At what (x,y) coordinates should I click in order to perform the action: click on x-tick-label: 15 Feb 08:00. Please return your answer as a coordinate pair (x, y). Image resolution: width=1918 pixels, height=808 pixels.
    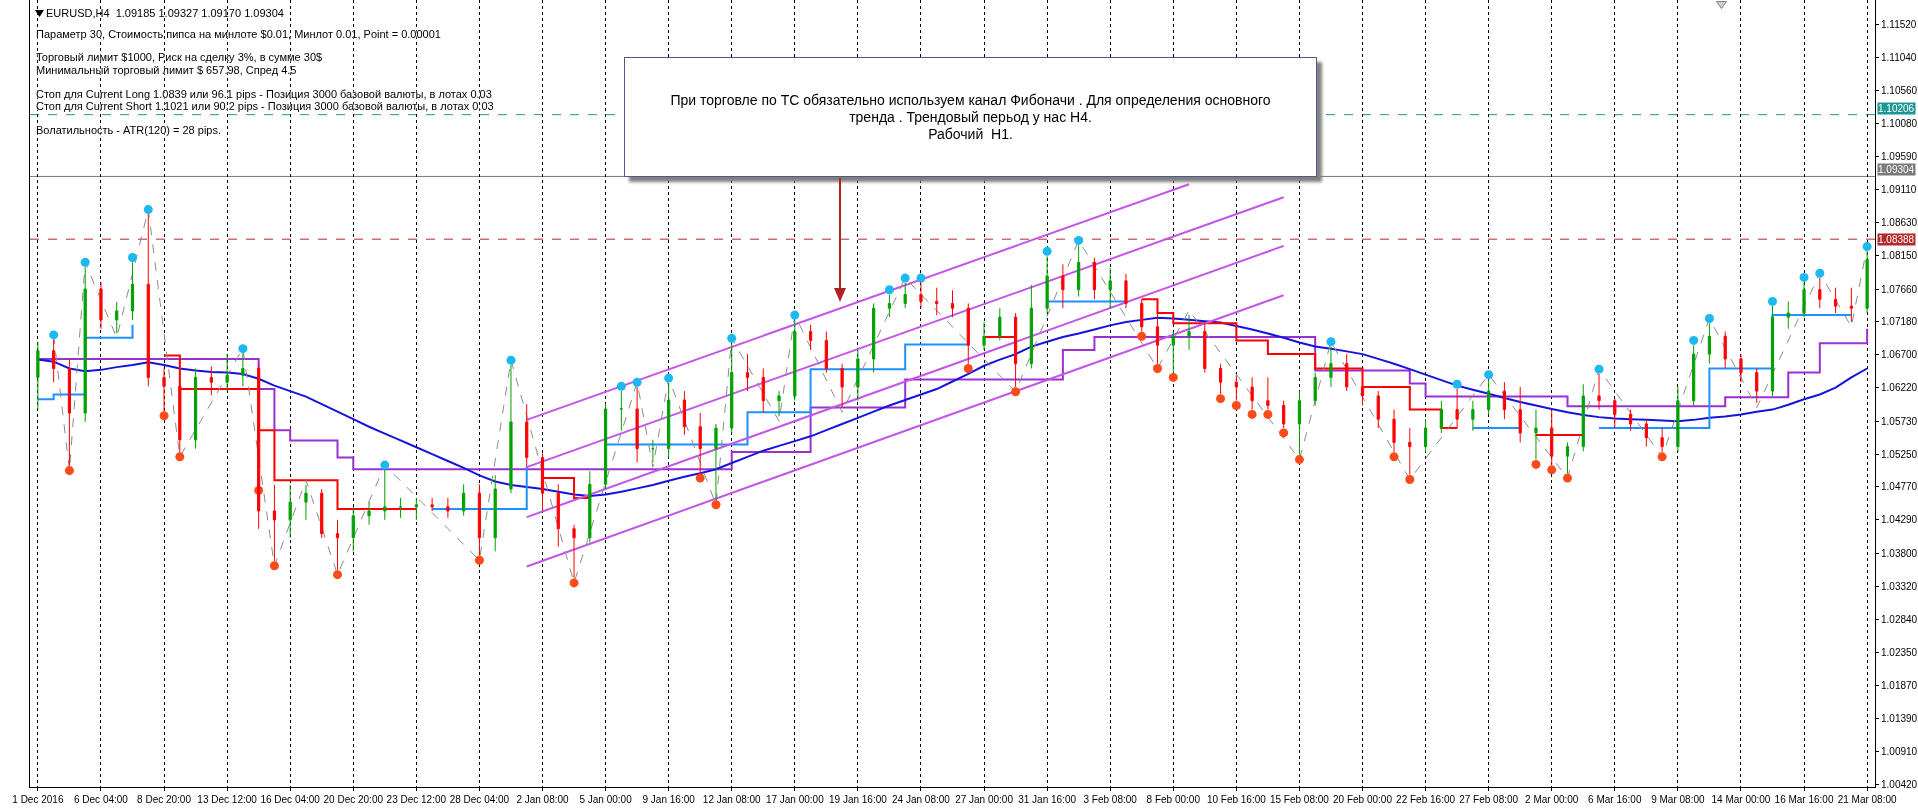
    Looking at the image, I should click on (1299, 799).